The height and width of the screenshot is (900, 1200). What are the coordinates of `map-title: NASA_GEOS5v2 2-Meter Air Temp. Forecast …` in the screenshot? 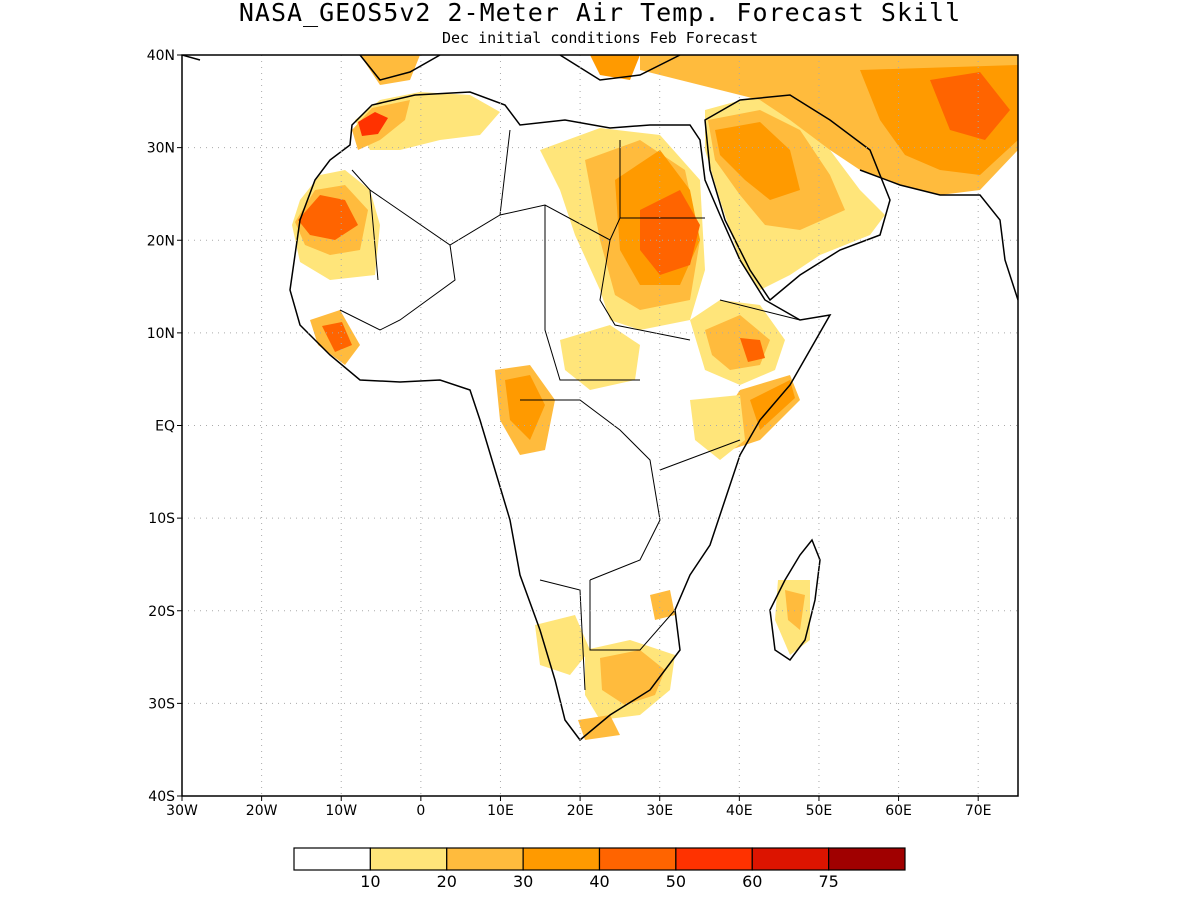 It's located at (600, 13).